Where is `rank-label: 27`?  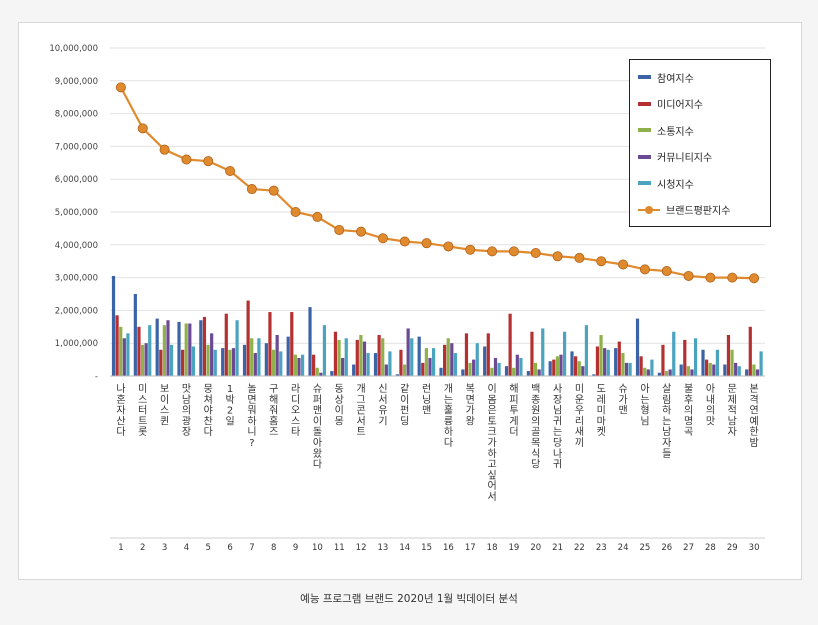 rank-label: 27 is located at coordinates (688, 548).